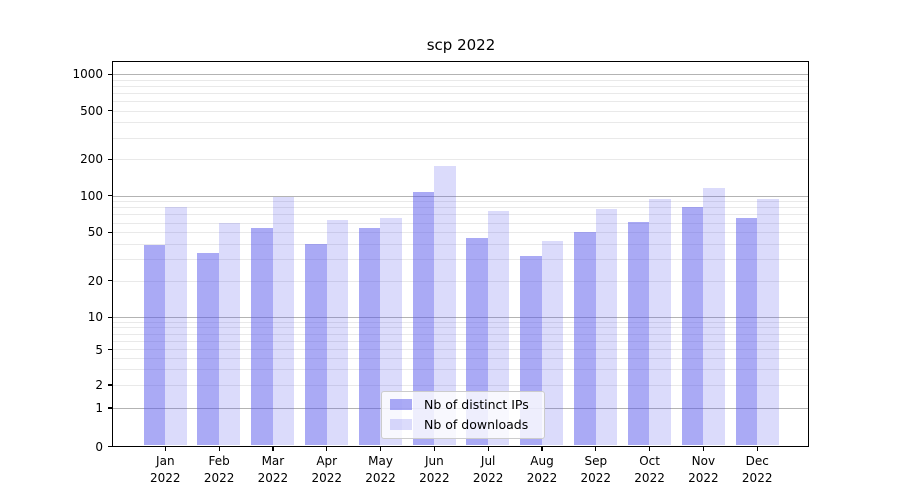  I want to click on y-tick-label-1000: 1000, so click(87, 74).